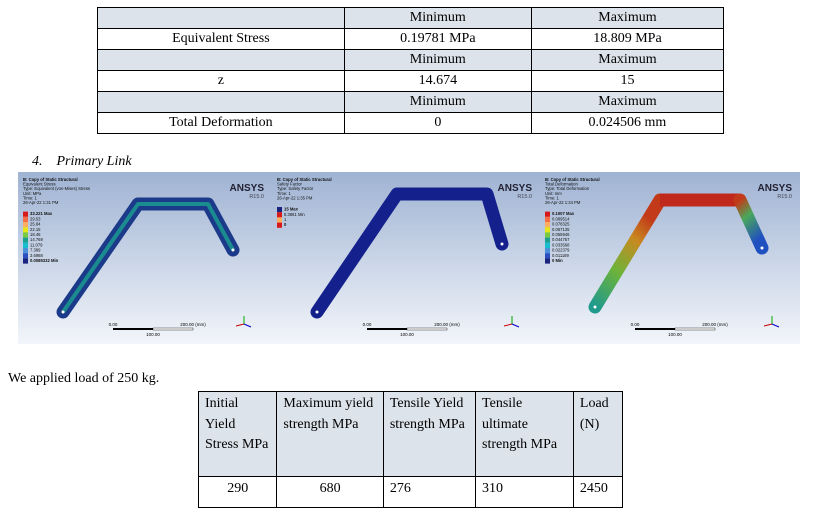  What do you see at coordinates (561, 184) in the screenshot?
I see `image-header: Total Deformation` at bounding box center [561, 184].